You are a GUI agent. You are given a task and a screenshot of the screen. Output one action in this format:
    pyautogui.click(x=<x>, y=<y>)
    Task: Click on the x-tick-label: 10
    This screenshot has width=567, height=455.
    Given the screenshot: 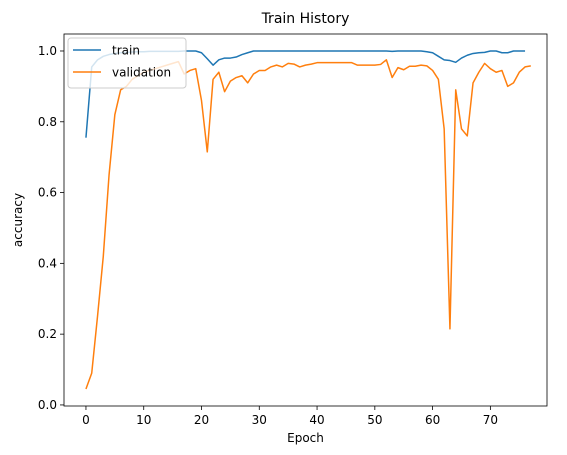 What is the action you would take?
    pyautogui.click(x=143, y=420)
    